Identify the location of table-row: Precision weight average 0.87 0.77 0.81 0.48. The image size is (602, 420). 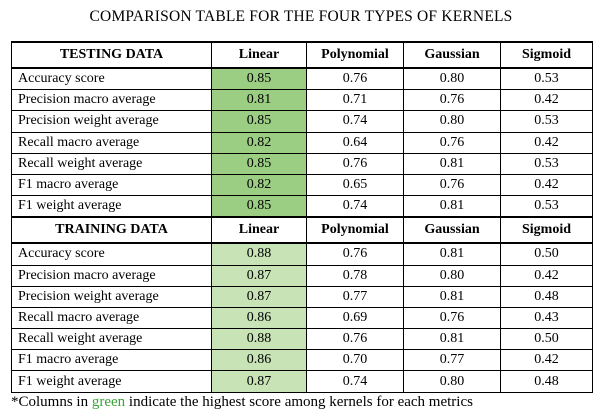
(302, 296).